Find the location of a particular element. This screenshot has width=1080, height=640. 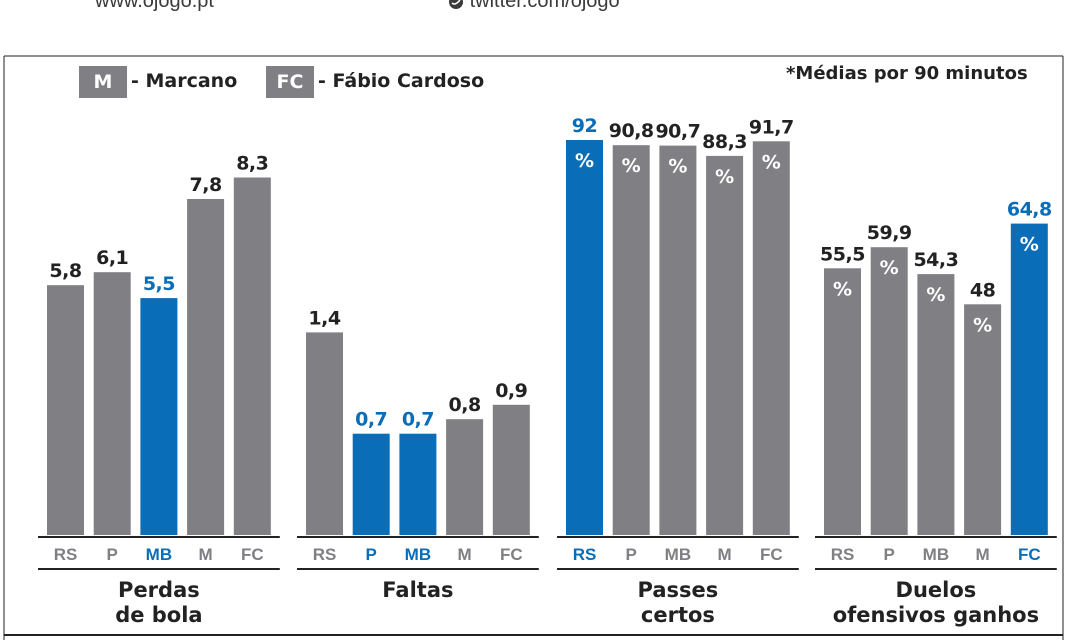

chart-title: certos is located at coordinates (678, 615).